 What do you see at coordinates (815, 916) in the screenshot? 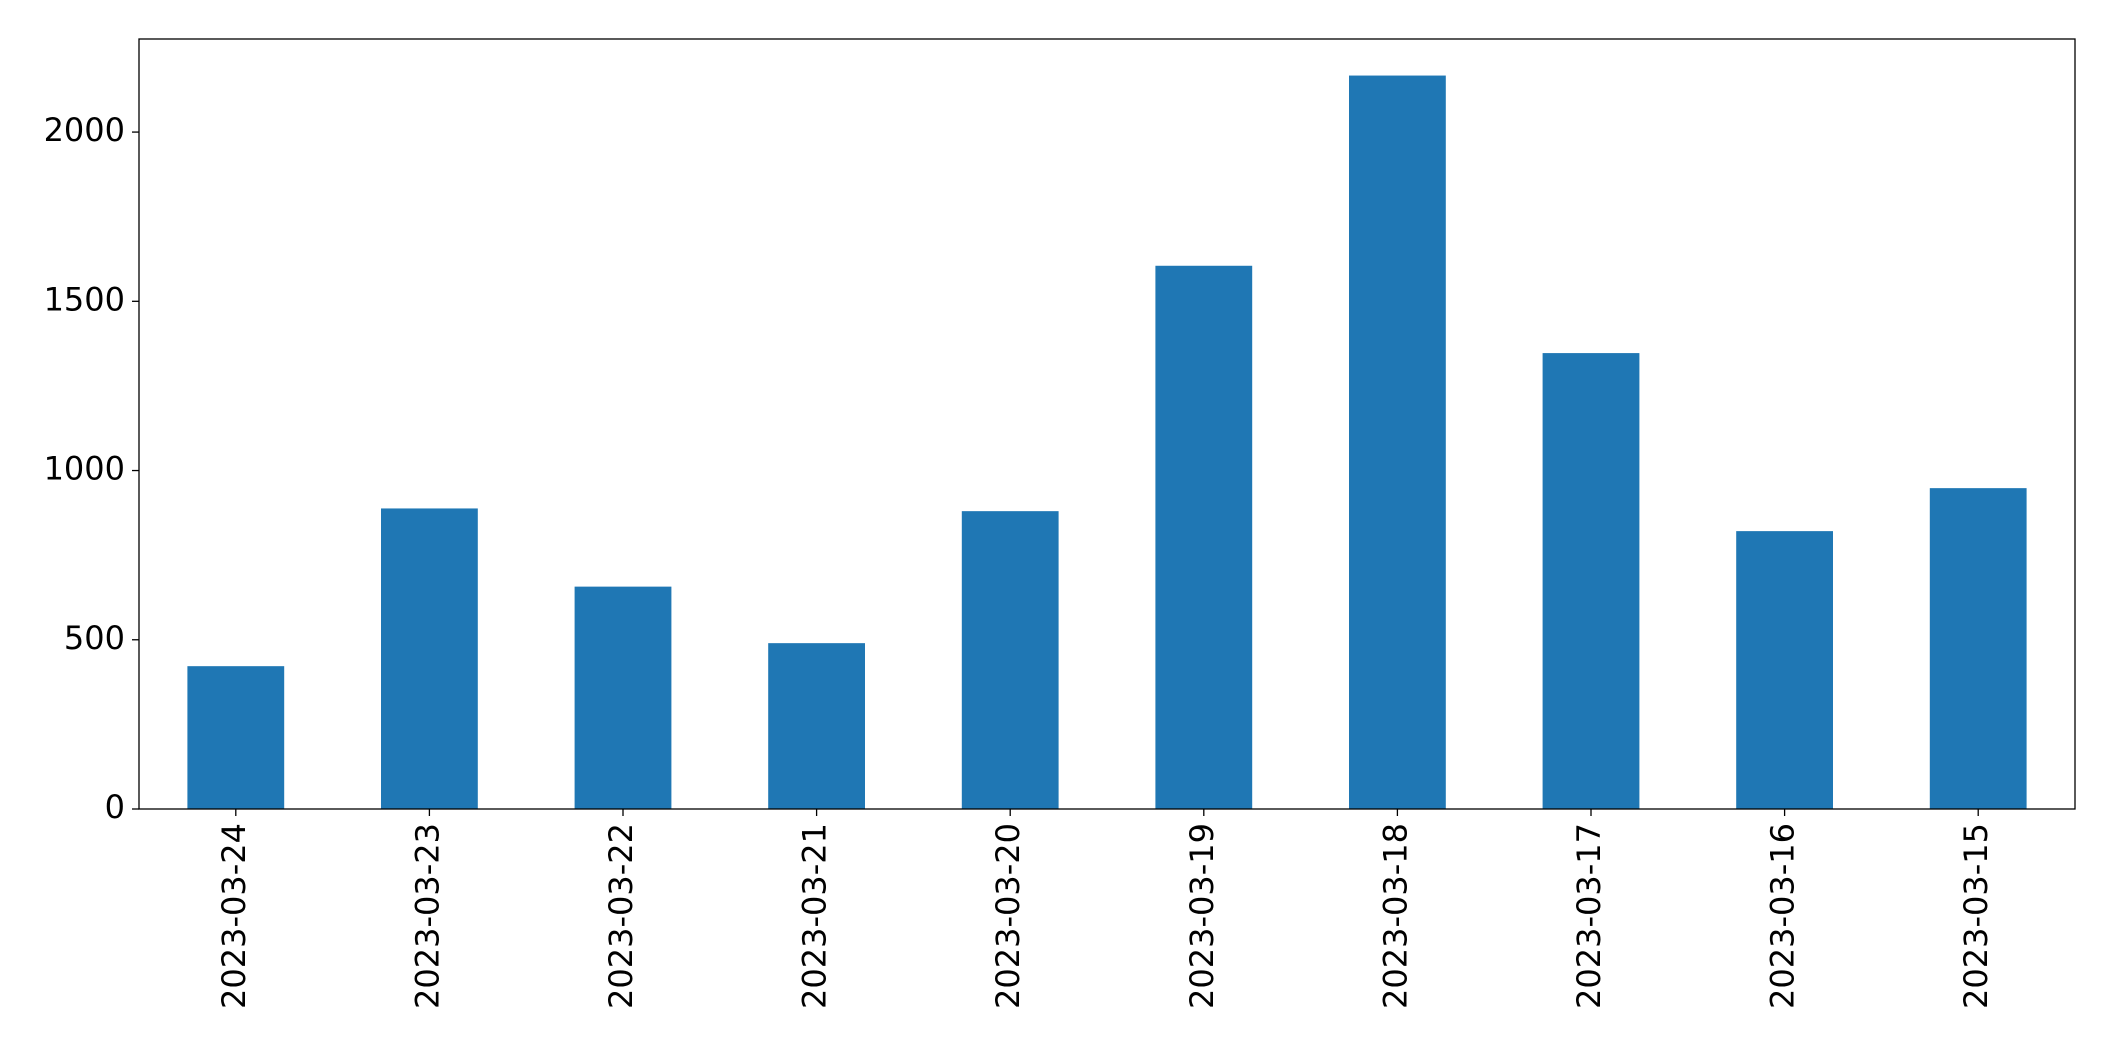
I see `x-tick-label: 2023-03-21` at bounding box center [815, 916].